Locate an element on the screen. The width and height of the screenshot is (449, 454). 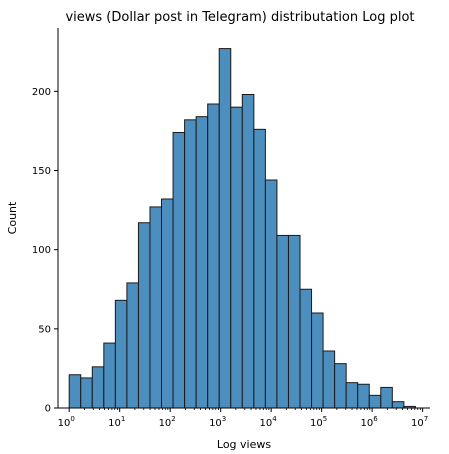
y-tick-label: 150 is located at coordinates (41, 171).